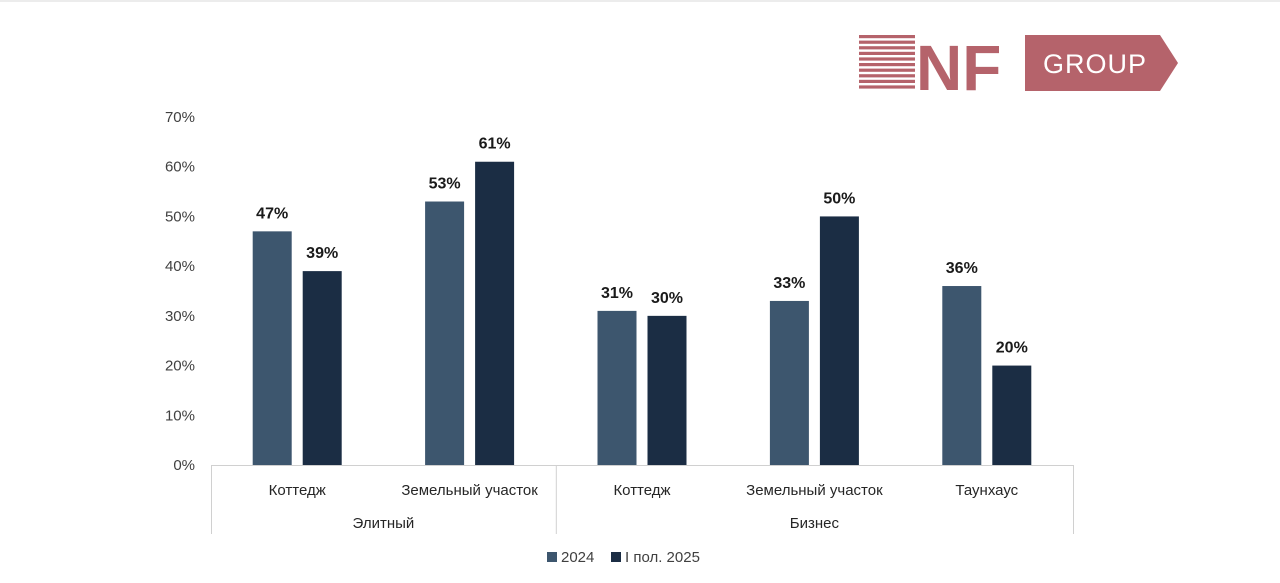  What do you see at coordinates (384, 523) in the screenshot?
I see `x-group-label: Элитный` at bounding box center [384, 523].